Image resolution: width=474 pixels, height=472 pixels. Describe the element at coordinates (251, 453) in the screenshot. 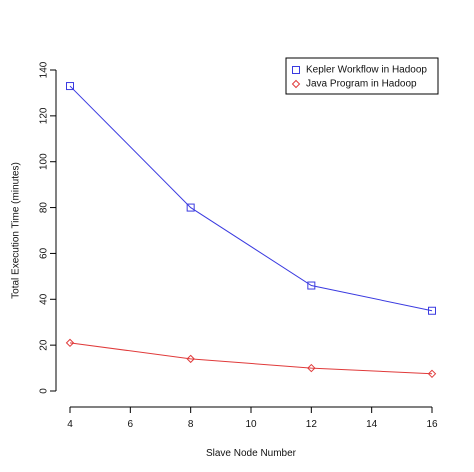

I see `x-axis-title: Slave Node Number` at that location.